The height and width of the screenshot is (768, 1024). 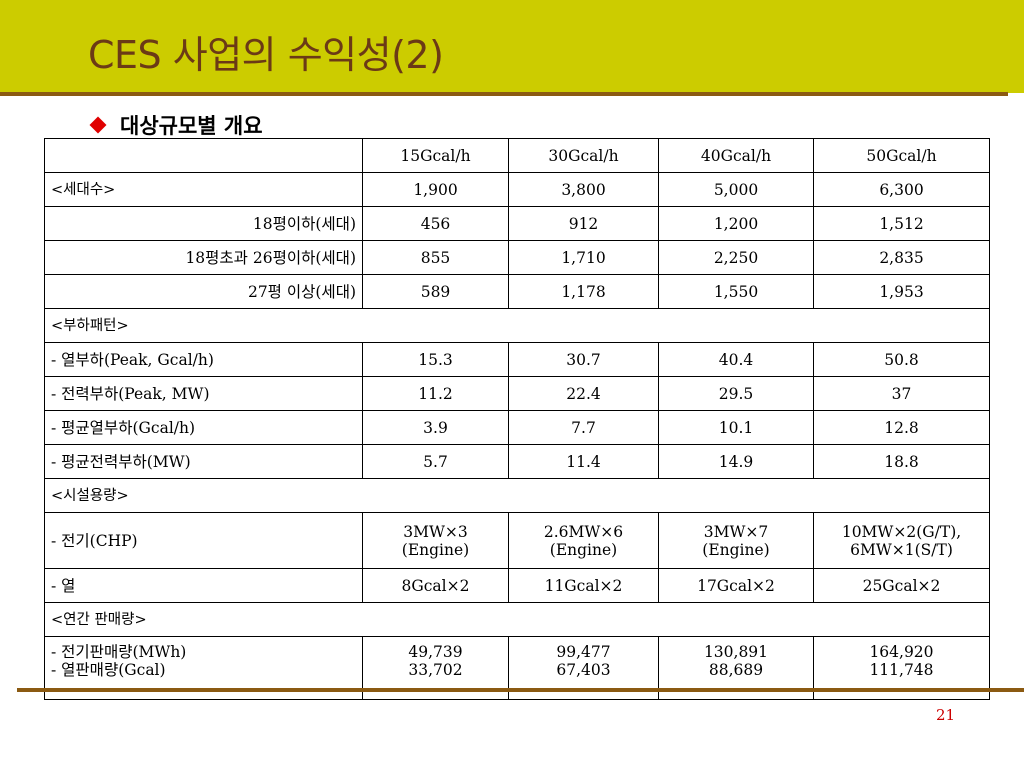 I want to click on row-label: - 평균전력부하(MW), so click(x=203, y=461).